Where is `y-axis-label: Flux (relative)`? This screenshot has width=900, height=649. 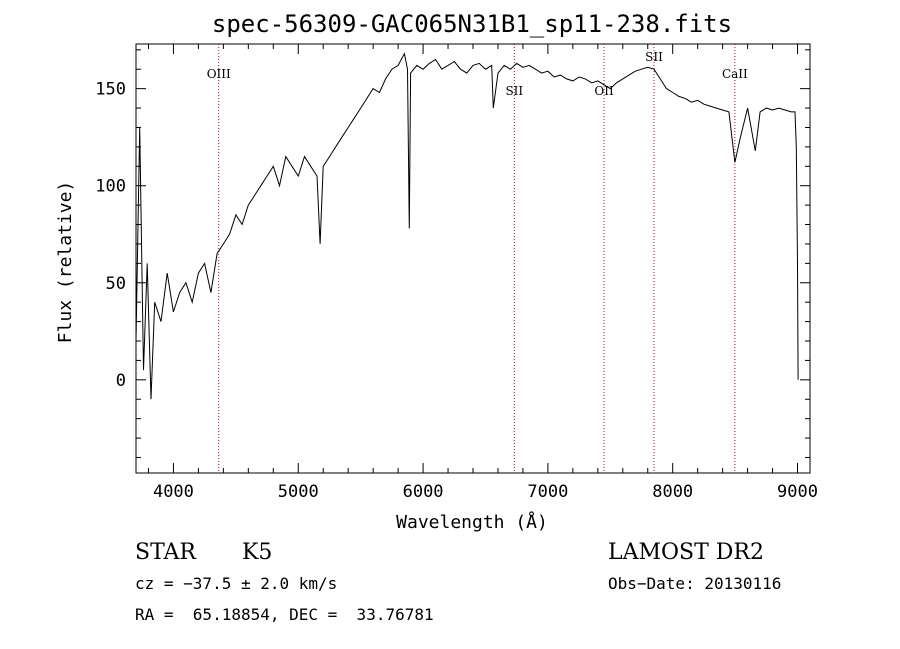 y-axis-label: Flux (relative) is located at coordinates (65, 262).